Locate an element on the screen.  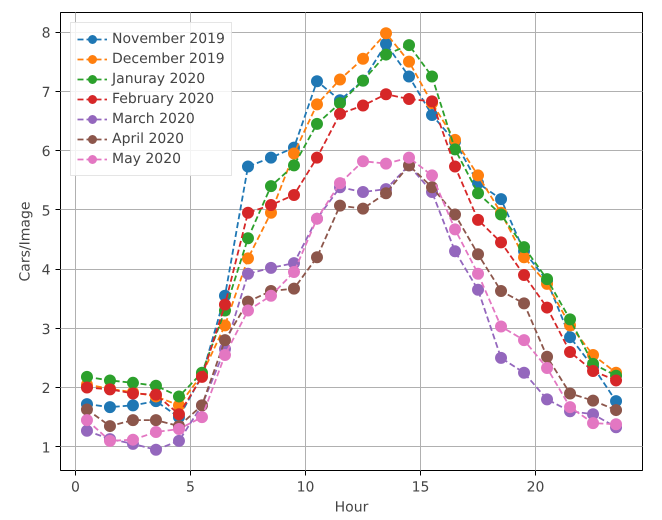
x-tick-label: 20 is located at coordinates (535, 488).